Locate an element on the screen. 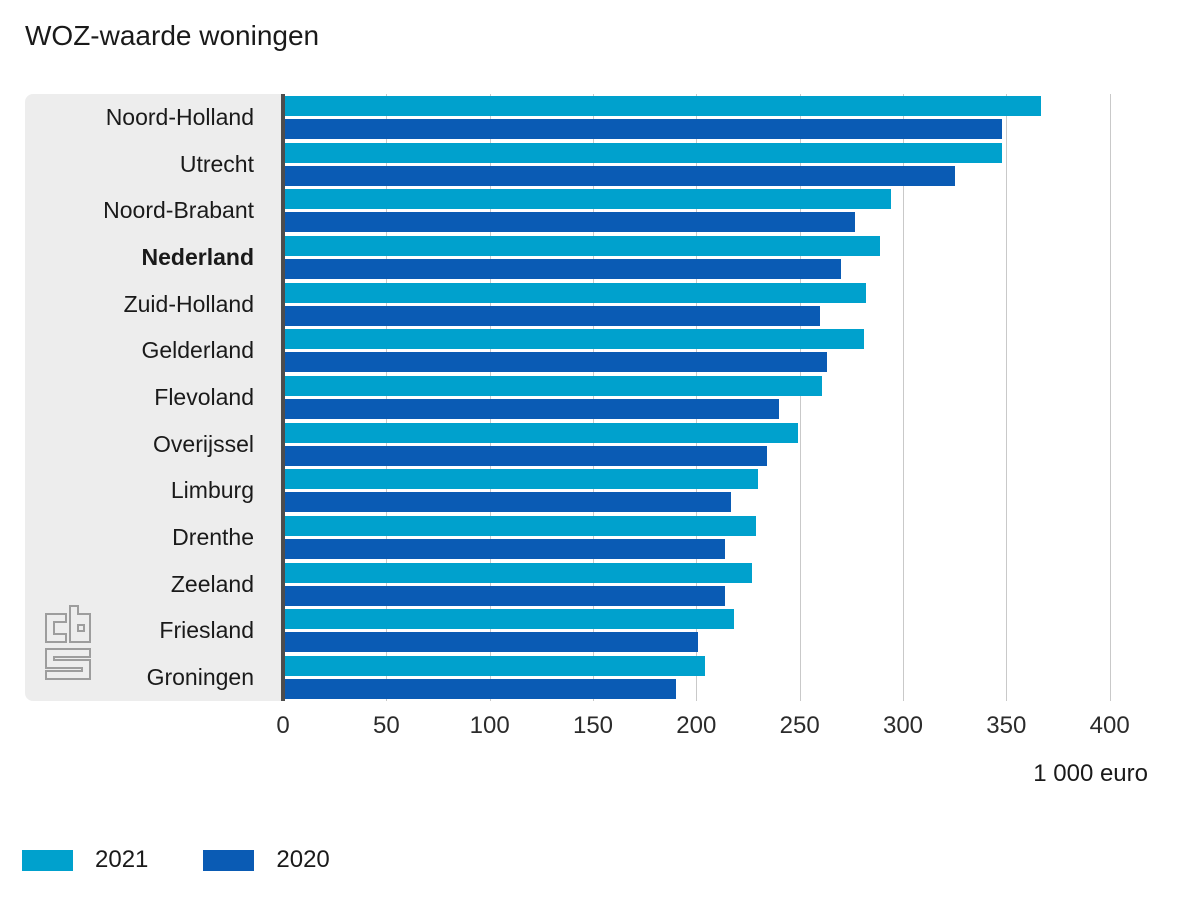 The width and height of the screenshot is (1200, 900). category-label: Friesland is located at coordinates (206, 630).